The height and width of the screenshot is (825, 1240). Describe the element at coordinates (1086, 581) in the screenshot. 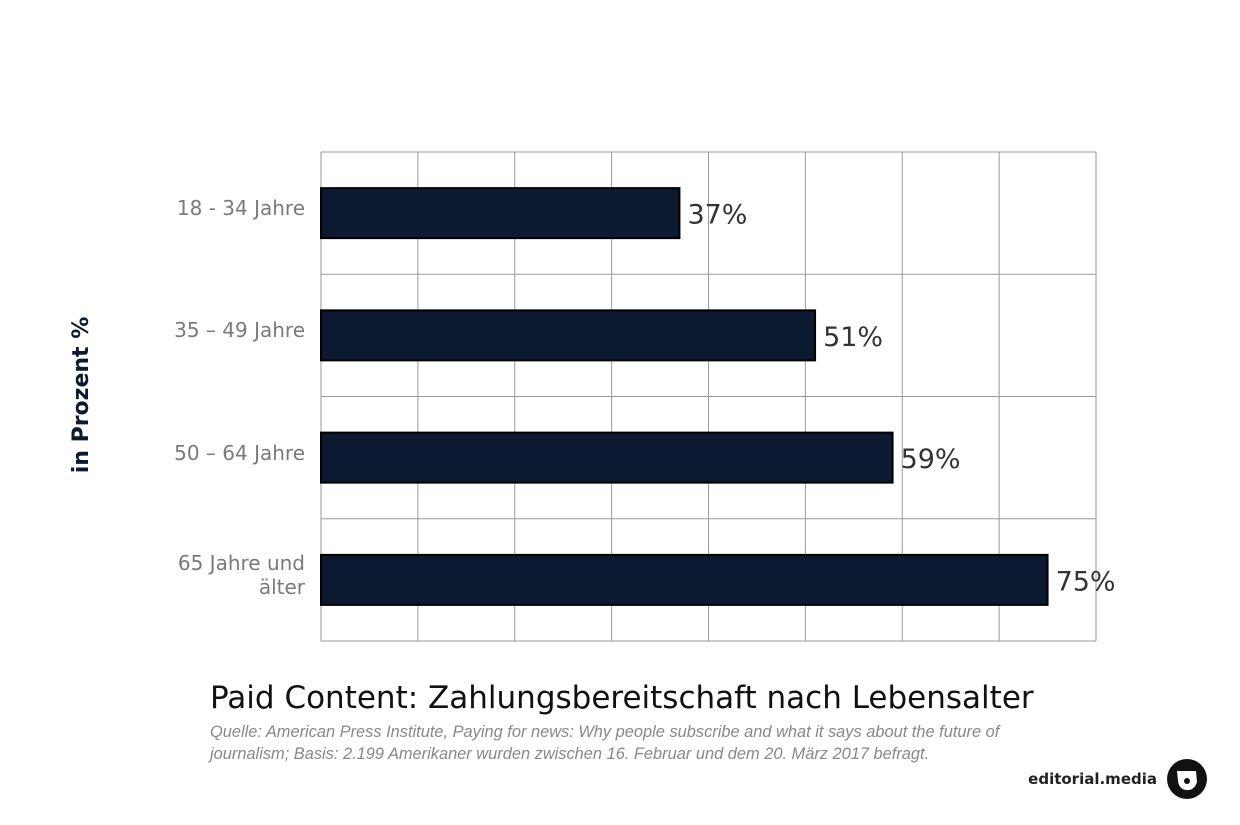

I see `value-label: 75%` at that location.